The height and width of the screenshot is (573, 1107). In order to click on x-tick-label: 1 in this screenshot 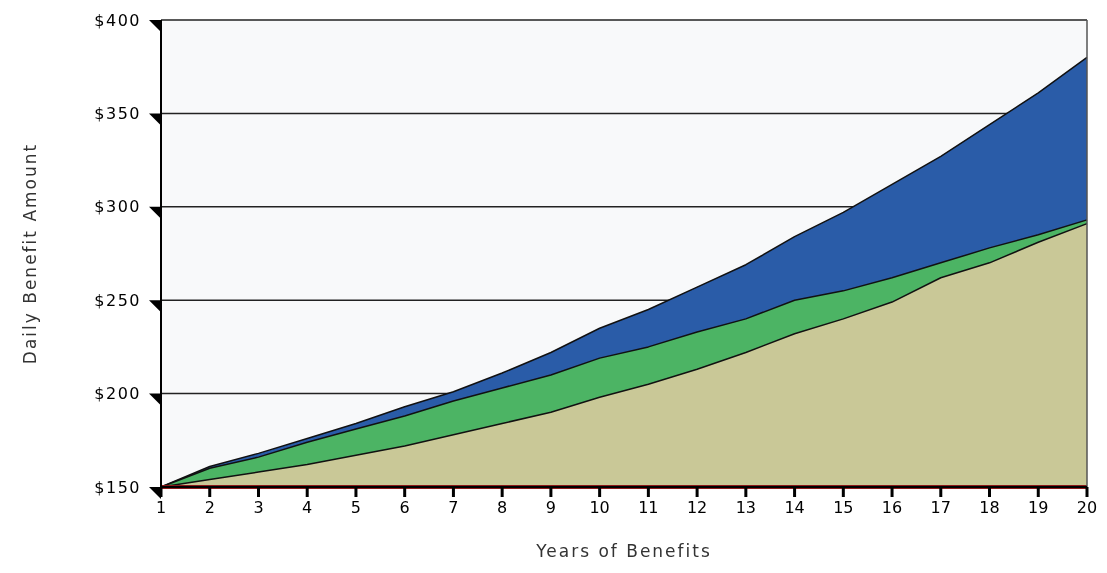, I will do `click(161, 507)`.